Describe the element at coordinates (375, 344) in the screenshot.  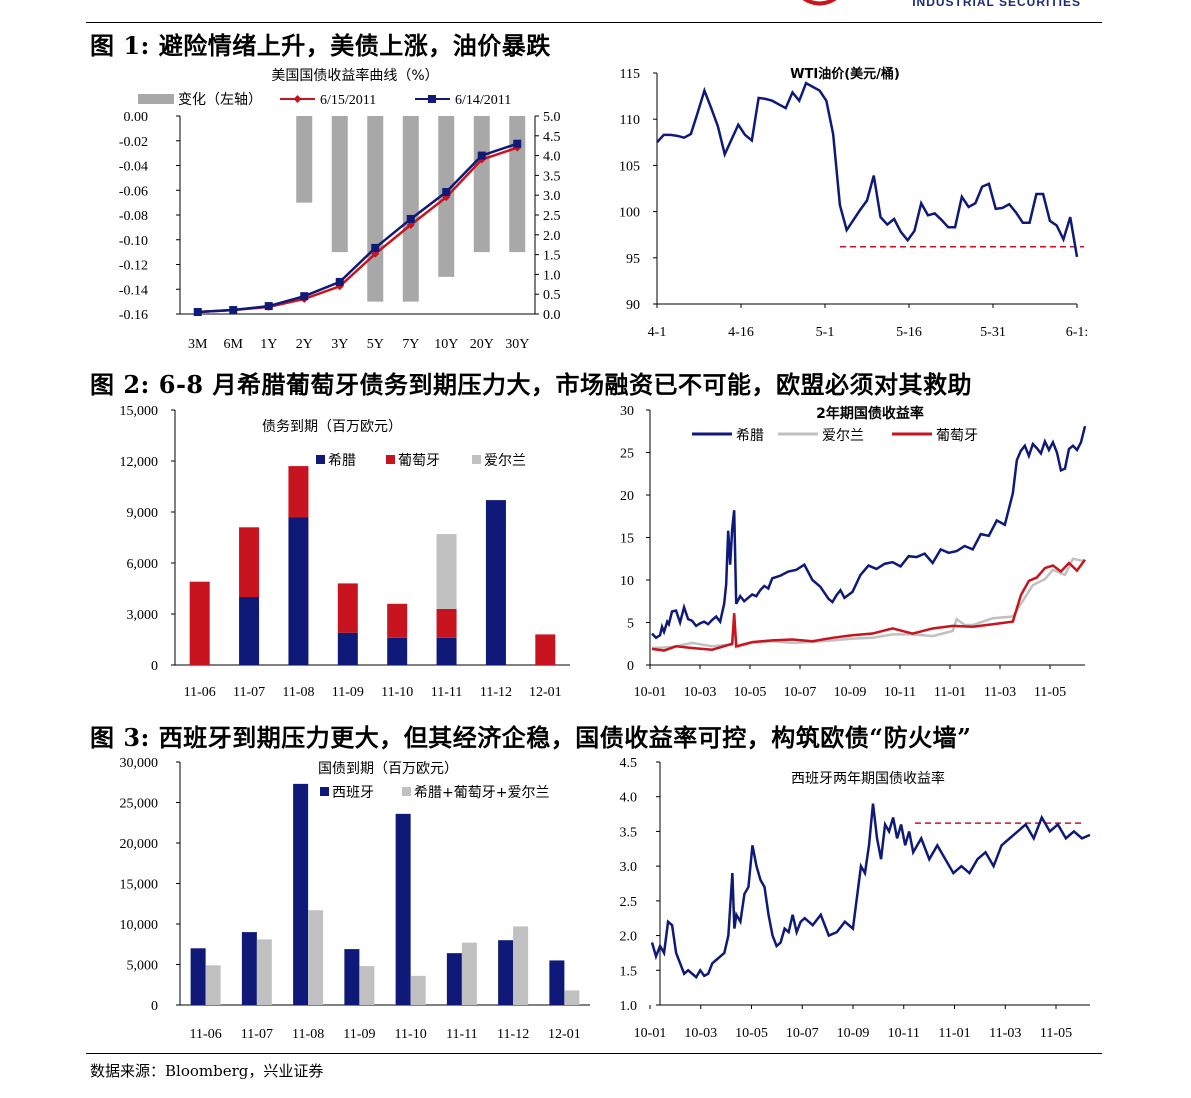
I see `x-tick-label: 5Y` at that location.